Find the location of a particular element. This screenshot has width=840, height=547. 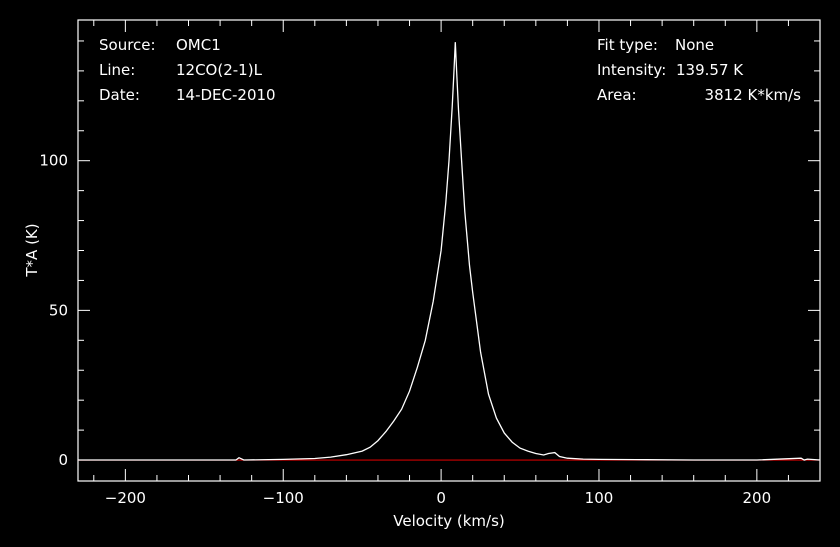

date-label: Date: is located at coordinates (119, 95).